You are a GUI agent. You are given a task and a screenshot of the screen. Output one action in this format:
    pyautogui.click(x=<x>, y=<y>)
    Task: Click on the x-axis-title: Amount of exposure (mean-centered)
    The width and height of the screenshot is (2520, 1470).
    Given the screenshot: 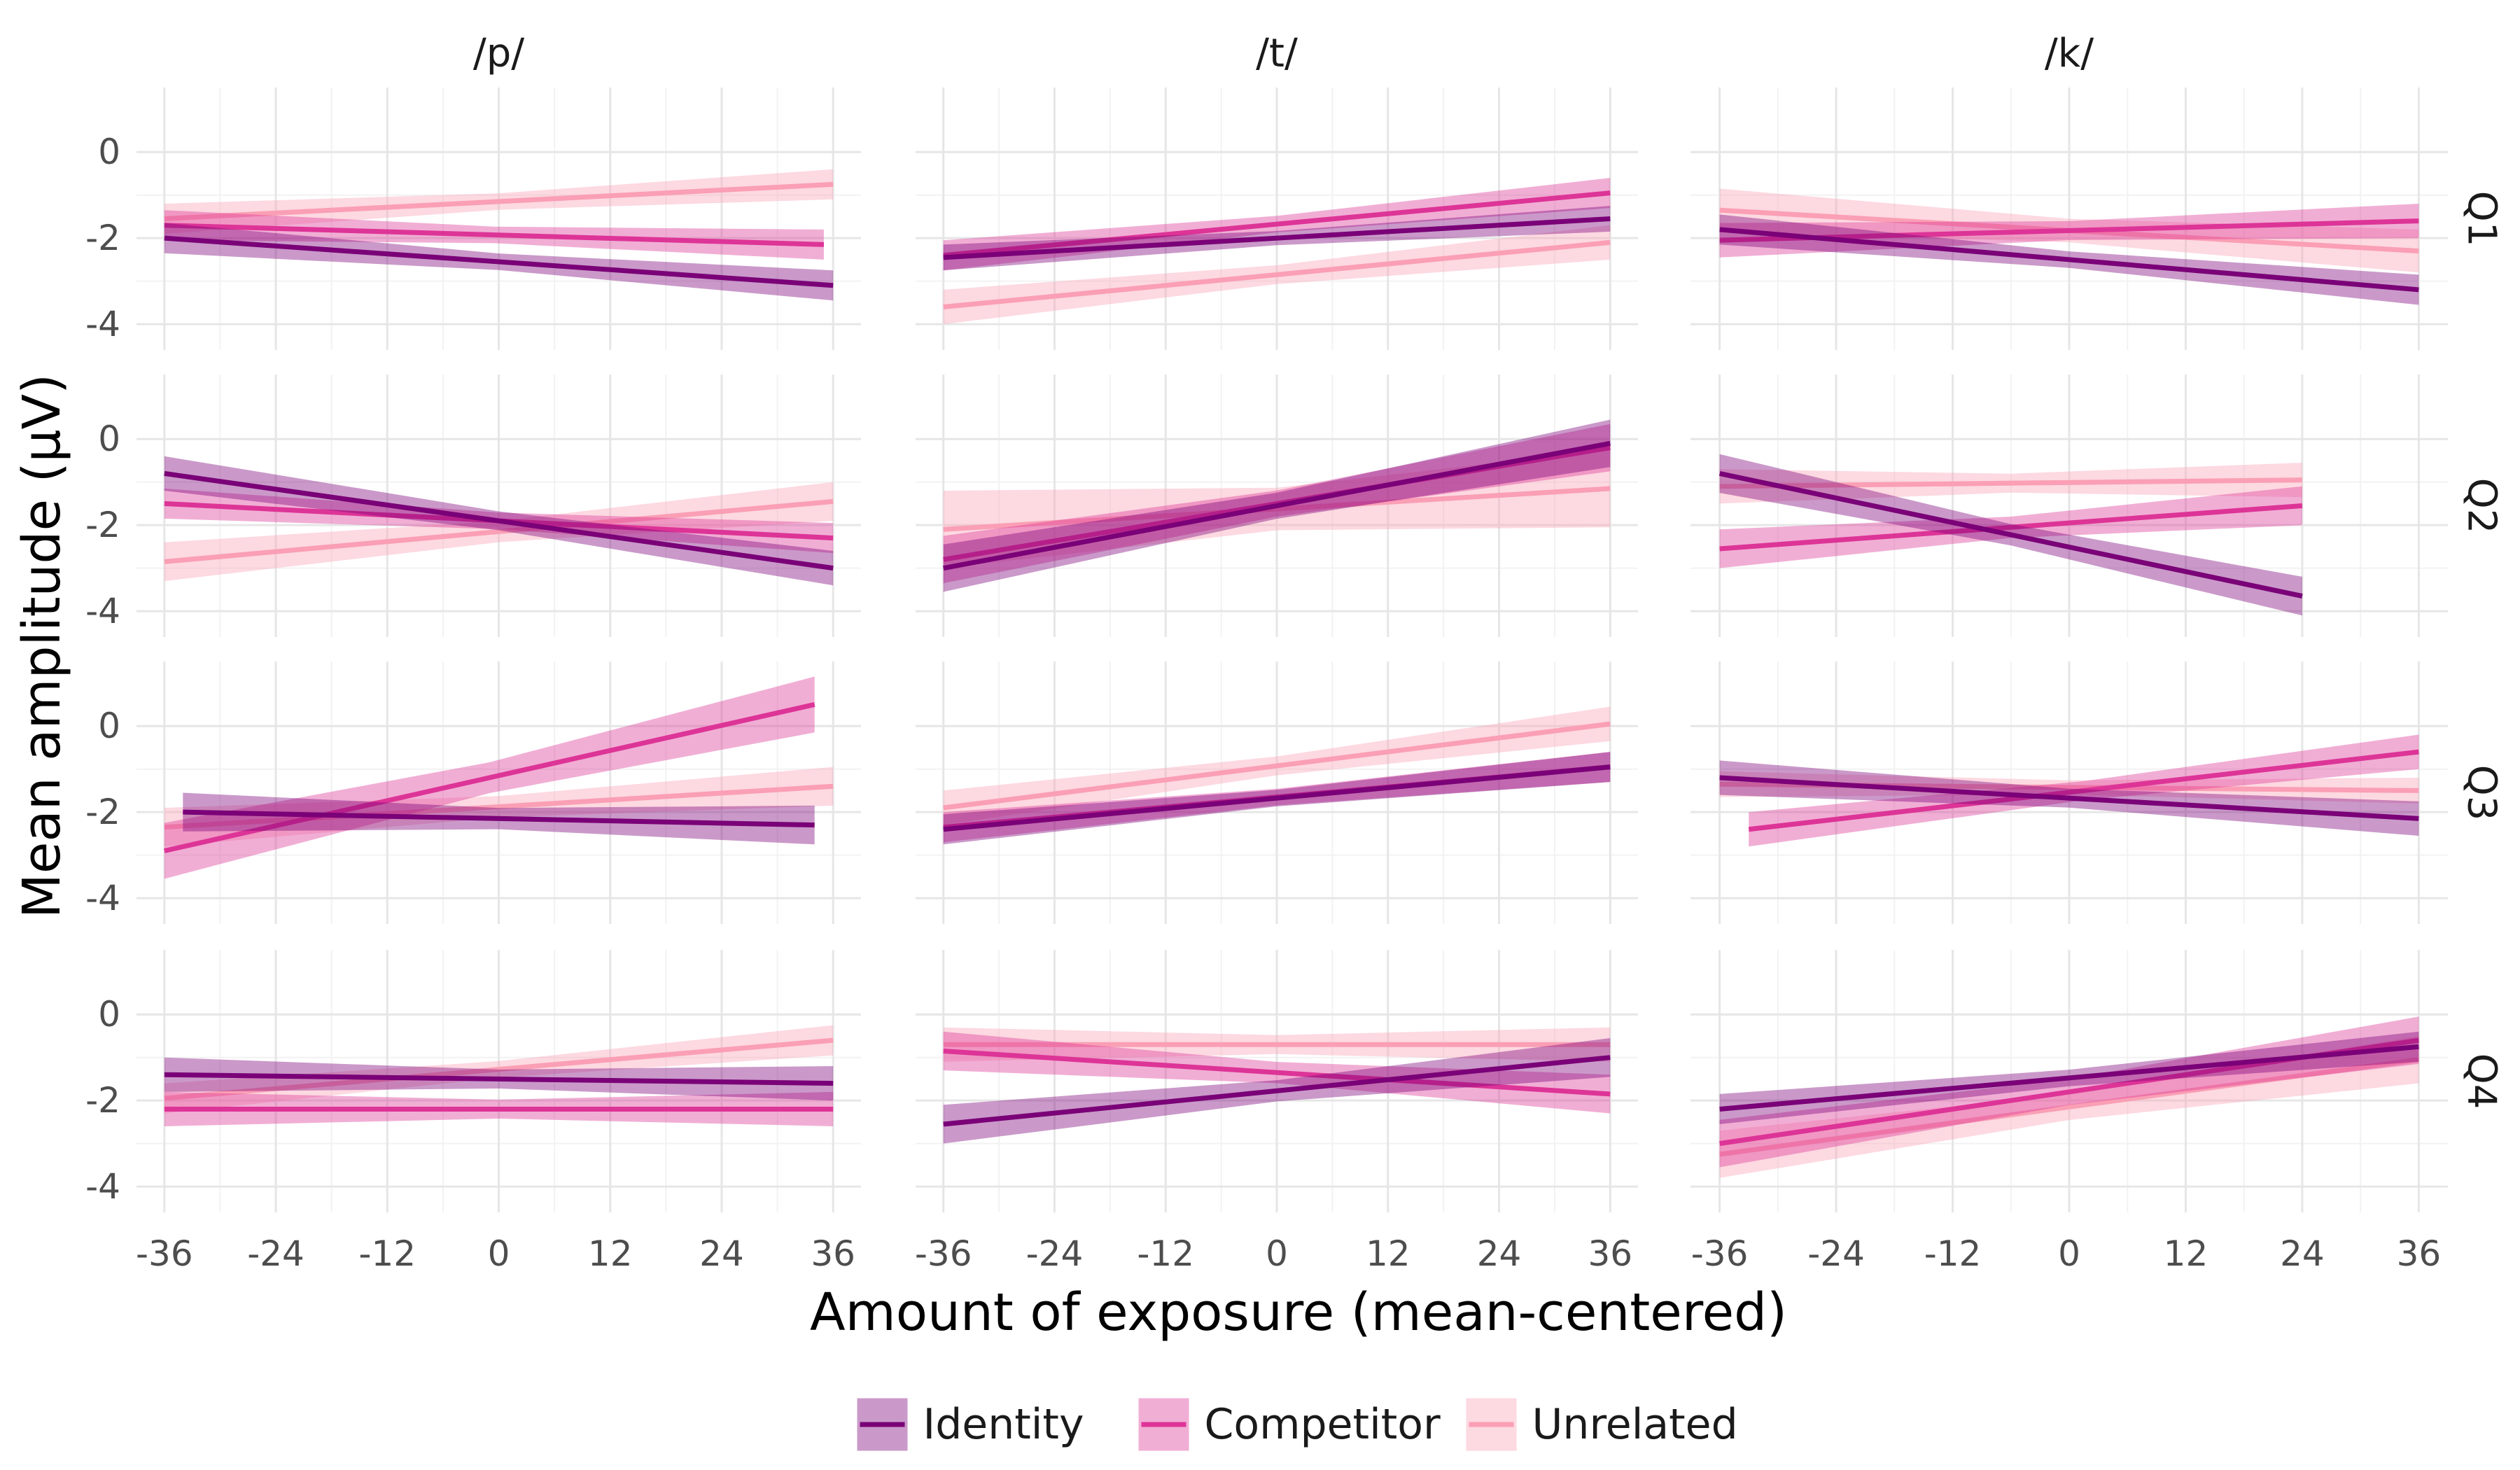 What is the action you would take?
    pyautogui.click(x=1298, y=1312)
    